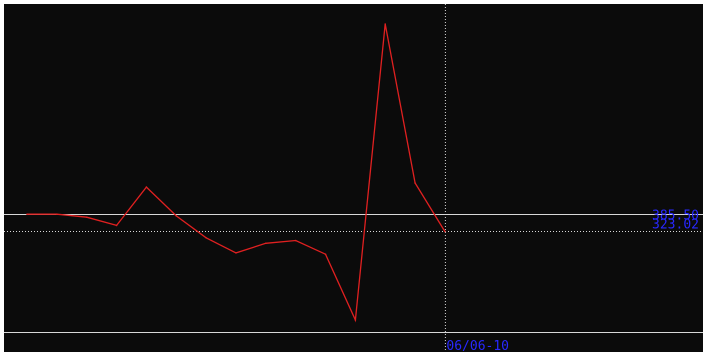  Describe the element at coordinates (675, 225) in the screenshot. I see `crosshair-value-label: 323.02` at that location.